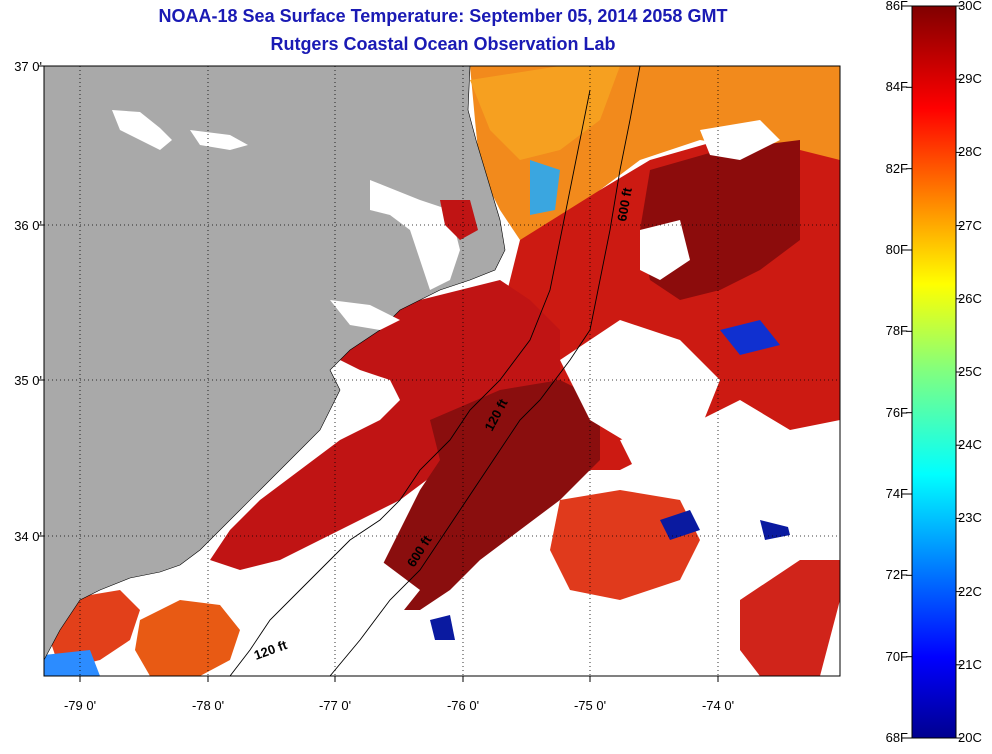 This screenshot has width=992, height=754. What do you see at coordinates (72, 663) in the screenshot?
I see `sst-region-sw-blue` at bounding box center [72, 663].